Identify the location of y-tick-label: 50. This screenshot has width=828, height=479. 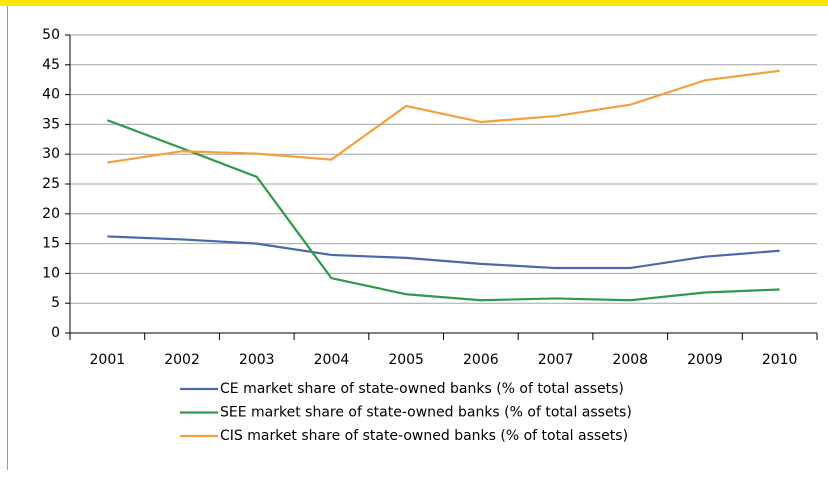
(51, 35).